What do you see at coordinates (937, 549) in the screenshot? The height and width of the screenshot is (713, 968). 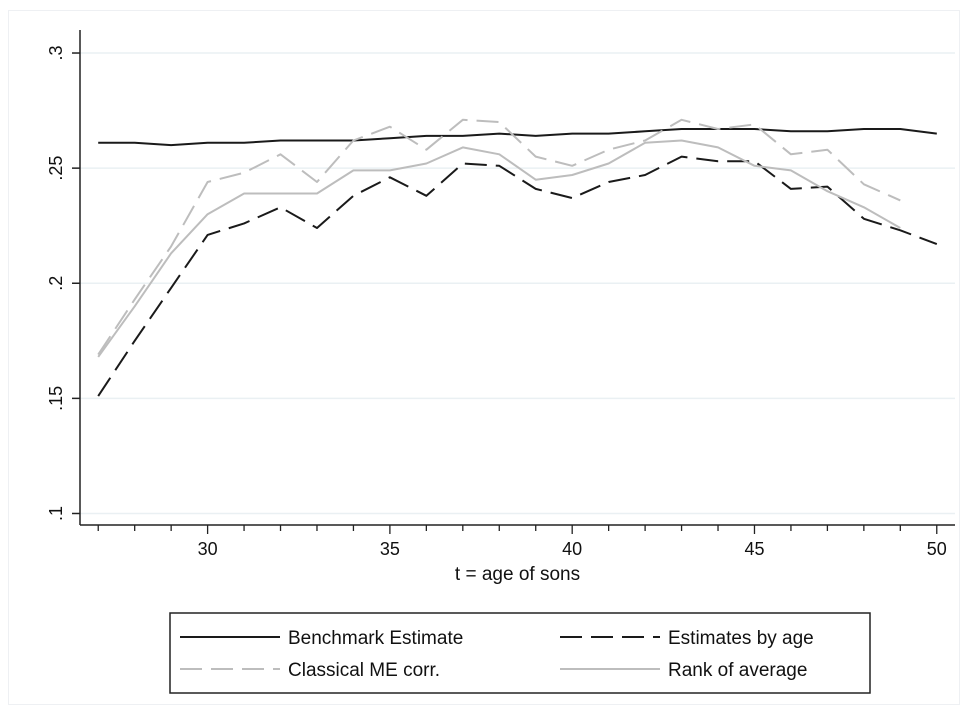 I see `x-tick-label: 50` at bounding box center [937, 549].